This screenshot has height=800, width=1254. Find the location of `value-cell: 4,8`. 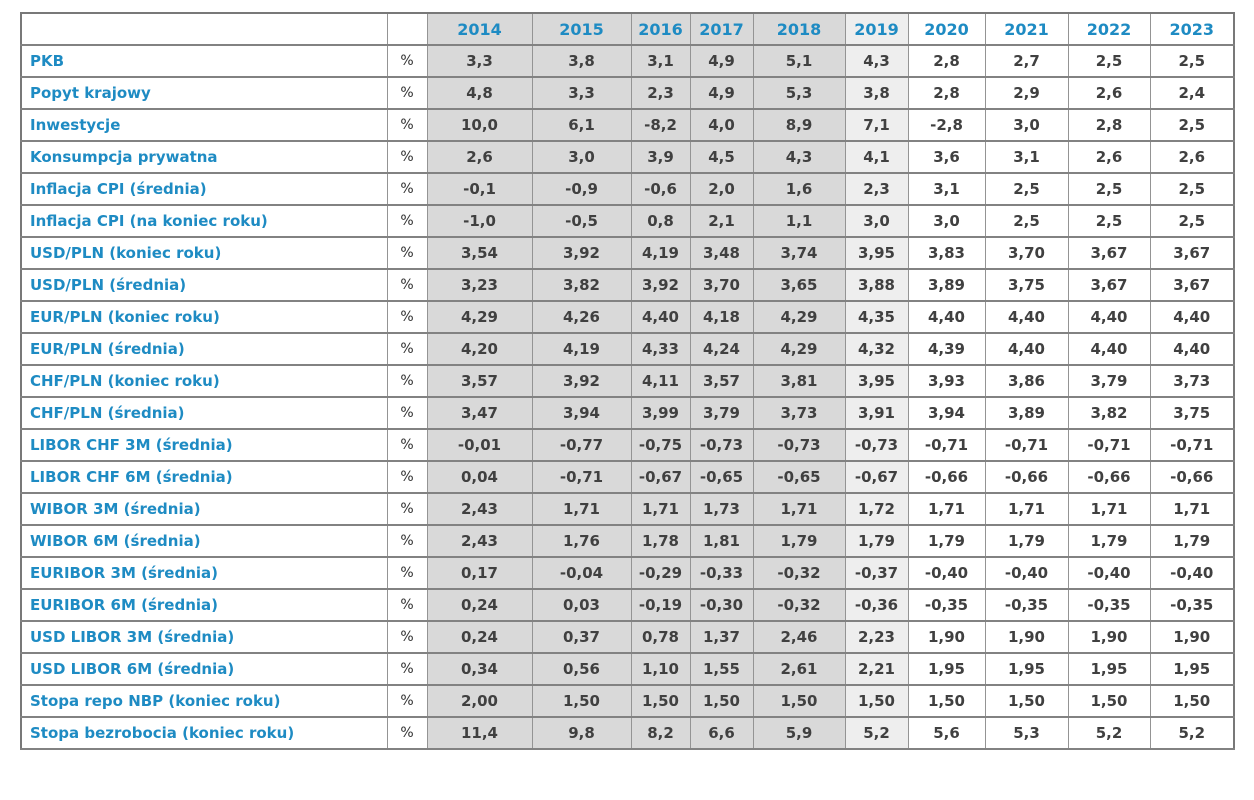

value-cell: 4,8 is located at coordinates (479, 93).